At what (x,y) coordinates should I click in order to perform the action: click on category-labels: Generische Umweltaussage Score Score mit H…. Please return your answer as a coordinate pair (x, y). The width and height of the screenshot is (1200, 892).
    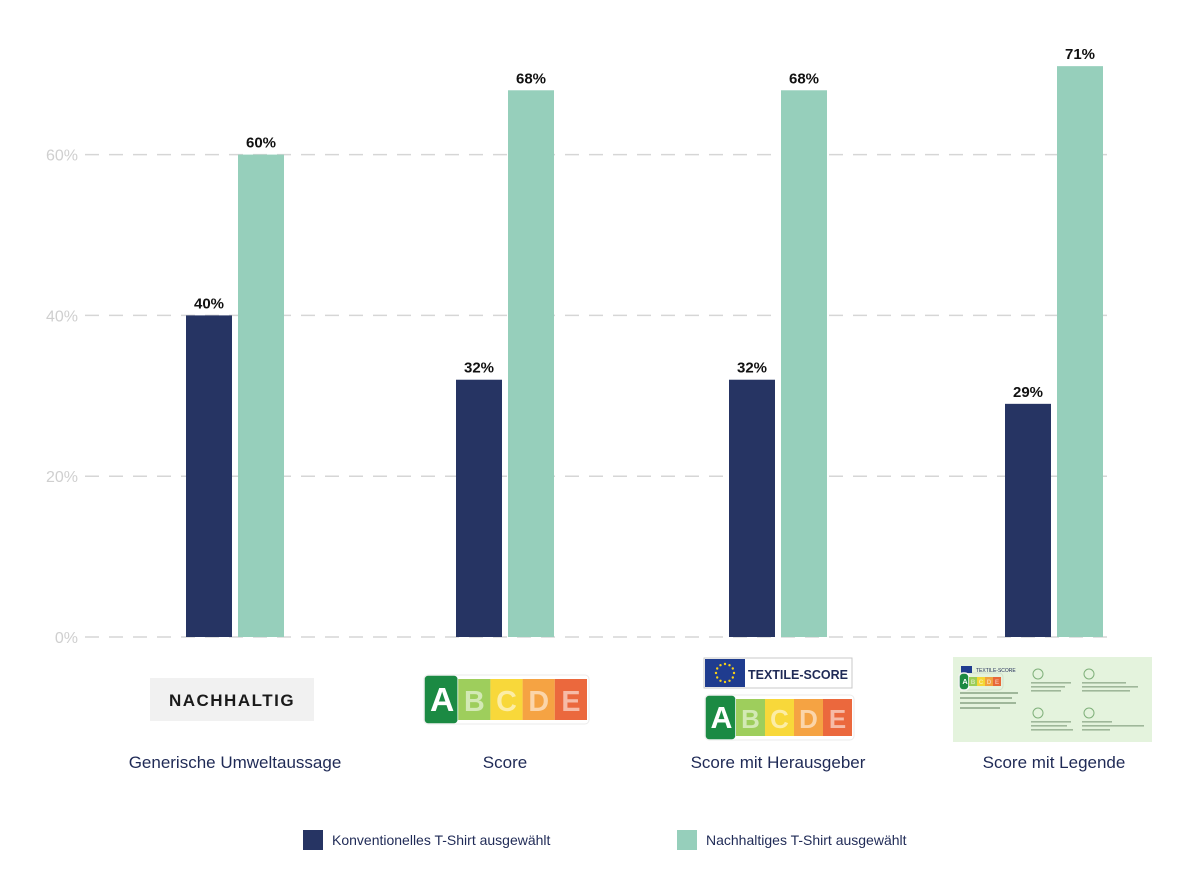
    Looking at the image, I should click on (627, 762).